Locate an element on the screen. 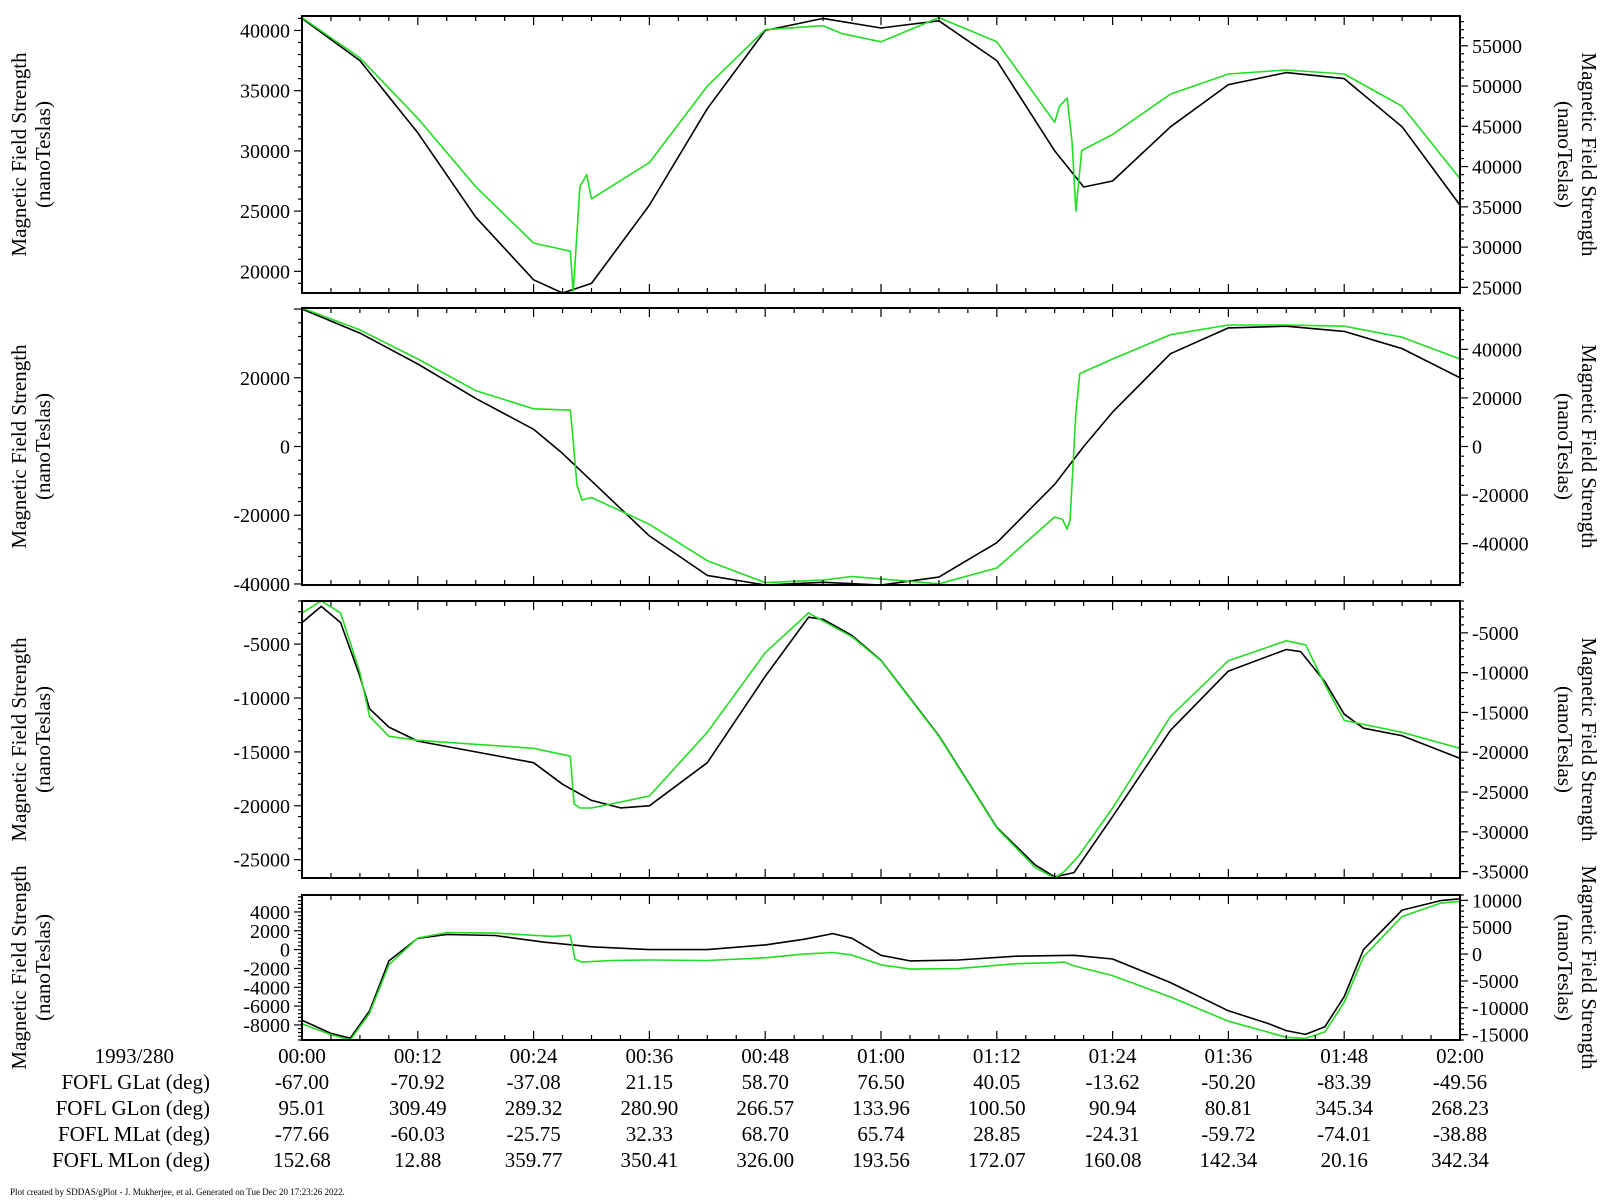  ephemeris-value: 280.90 is located at coordinates (650, 1108).